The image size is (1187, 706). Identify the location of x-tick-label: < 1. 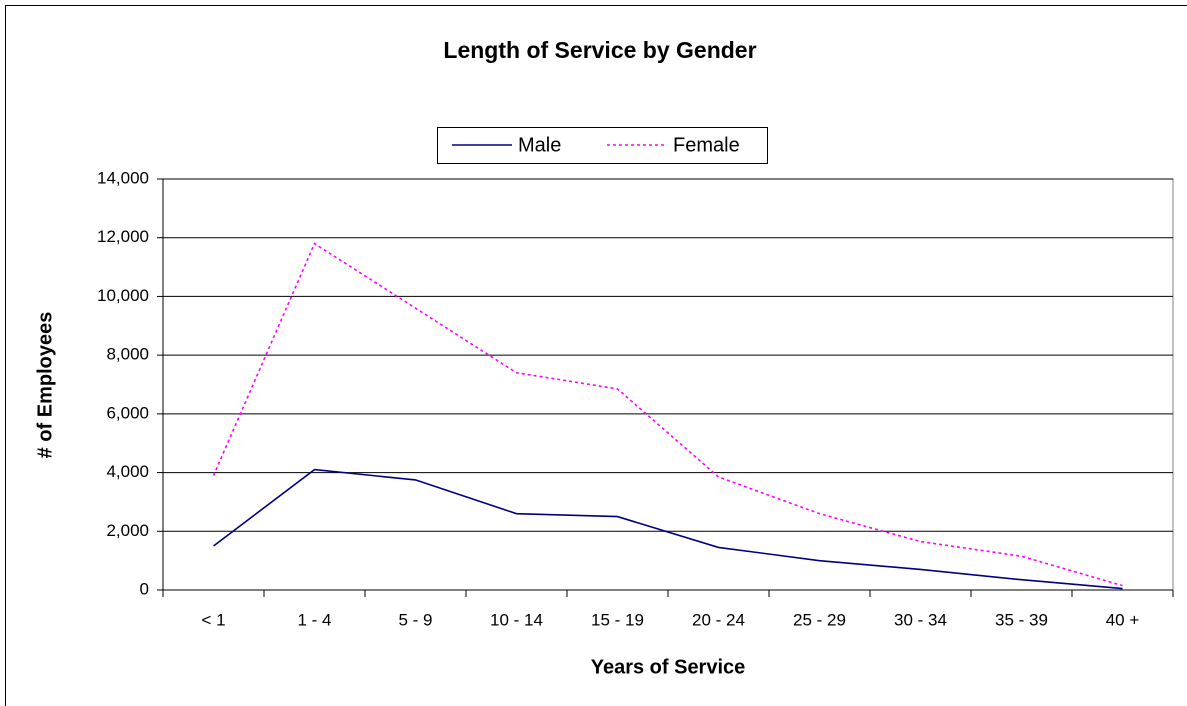
(213, 619).